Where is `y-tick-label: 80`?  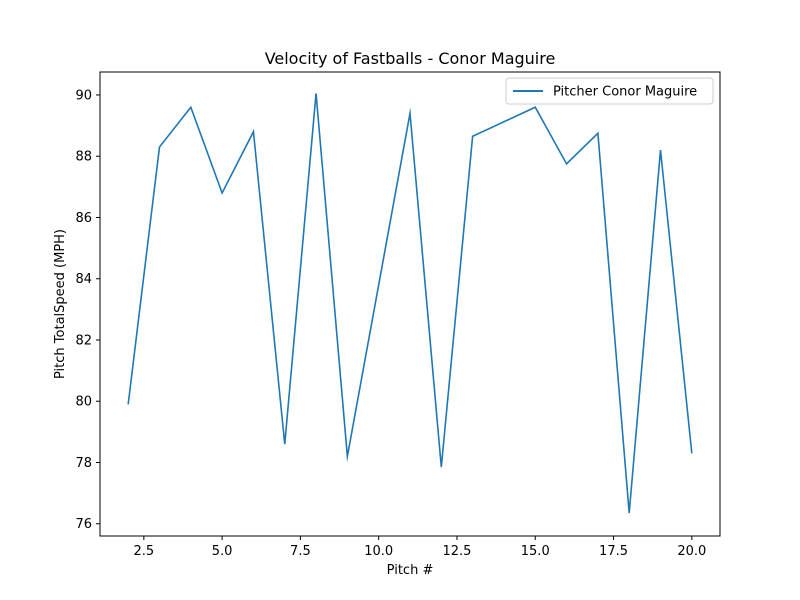
y-tick-label: 80 is located at coordinates (83, 402).